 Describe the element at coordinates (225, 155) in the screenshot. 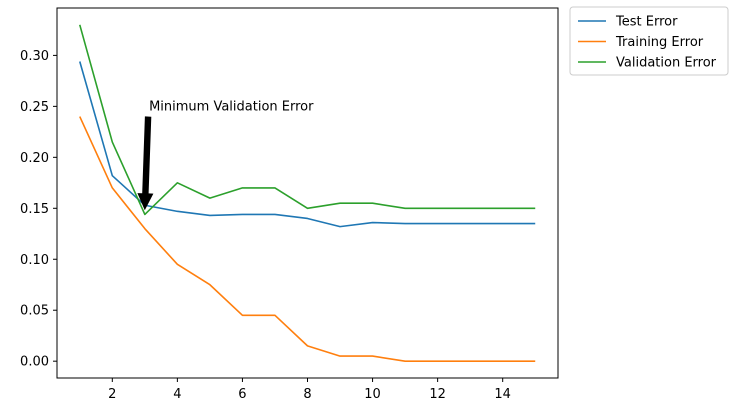

I see `annotation: Minimum Validation Error` at that location.